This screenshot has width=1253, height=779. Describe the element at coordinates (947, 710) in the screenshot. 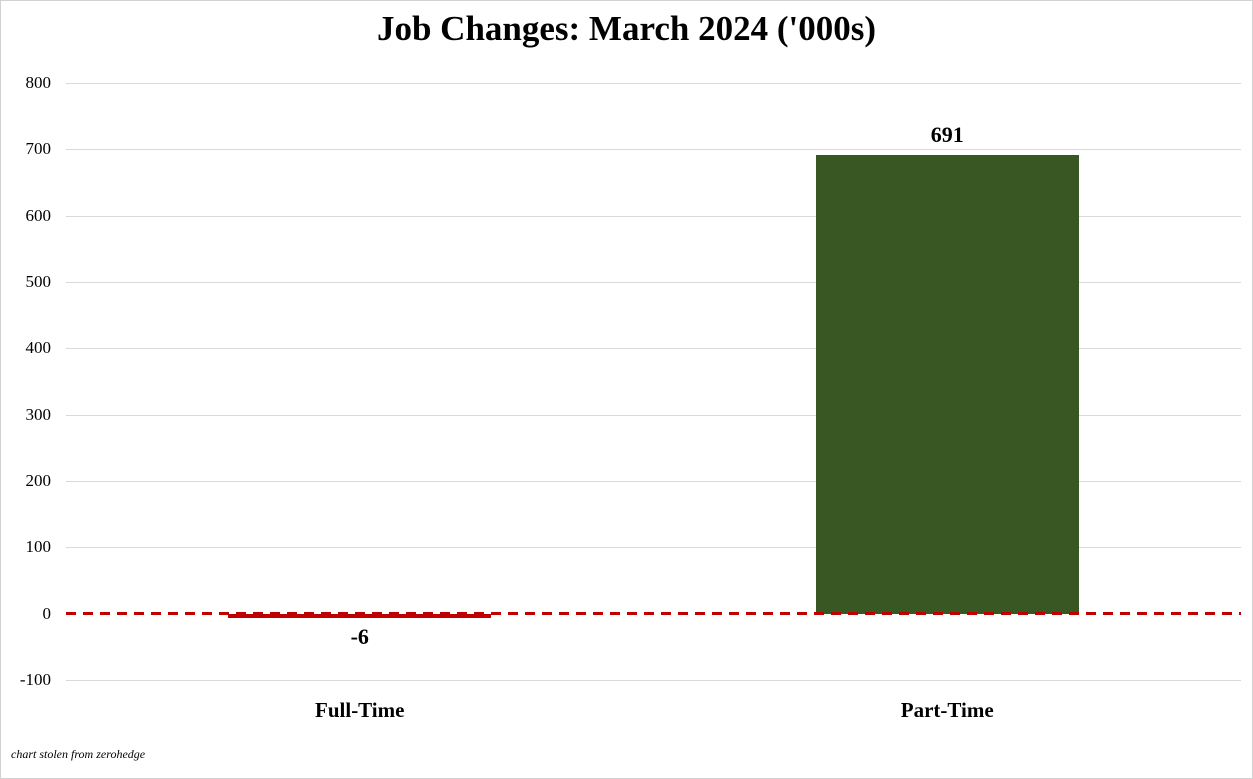

I see `x-category-label-part-time: Part-Time` at that location.